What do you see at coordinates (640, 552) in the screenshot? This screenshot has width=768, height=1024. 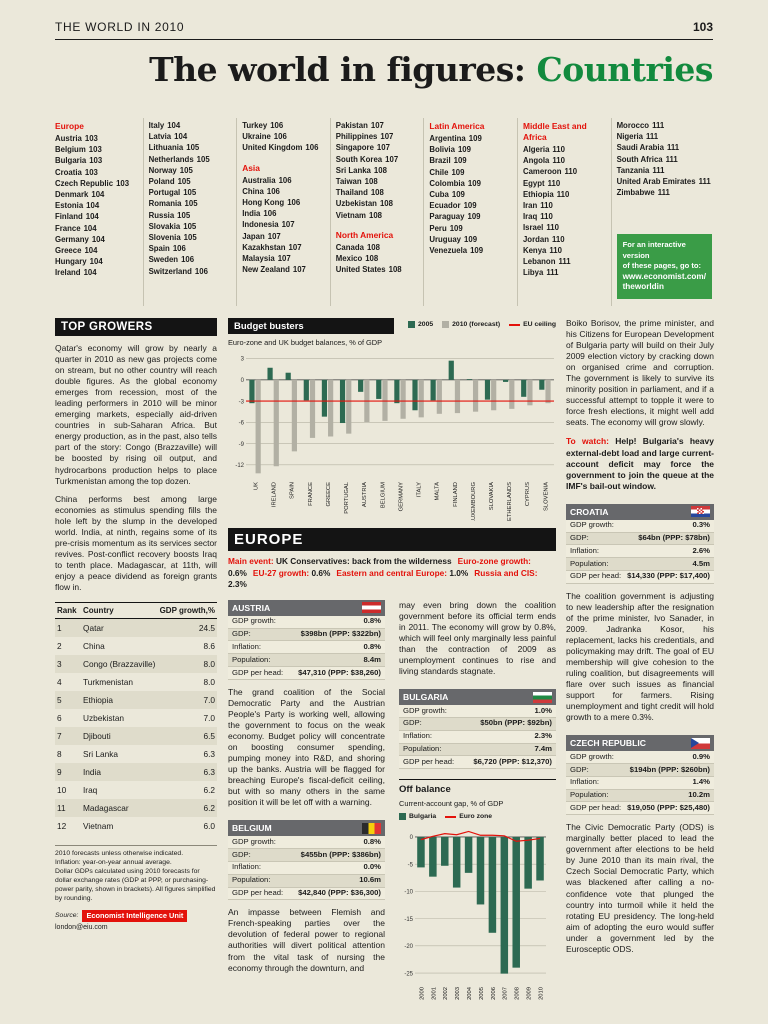 I see `stat-row: Inflation: 2.6%` at bounding box center [640, 552].